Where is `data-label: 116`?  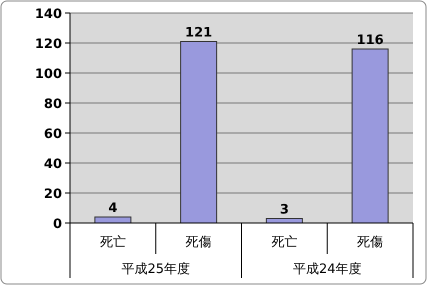 data-label: 116 is located at coordinates (370, 40).